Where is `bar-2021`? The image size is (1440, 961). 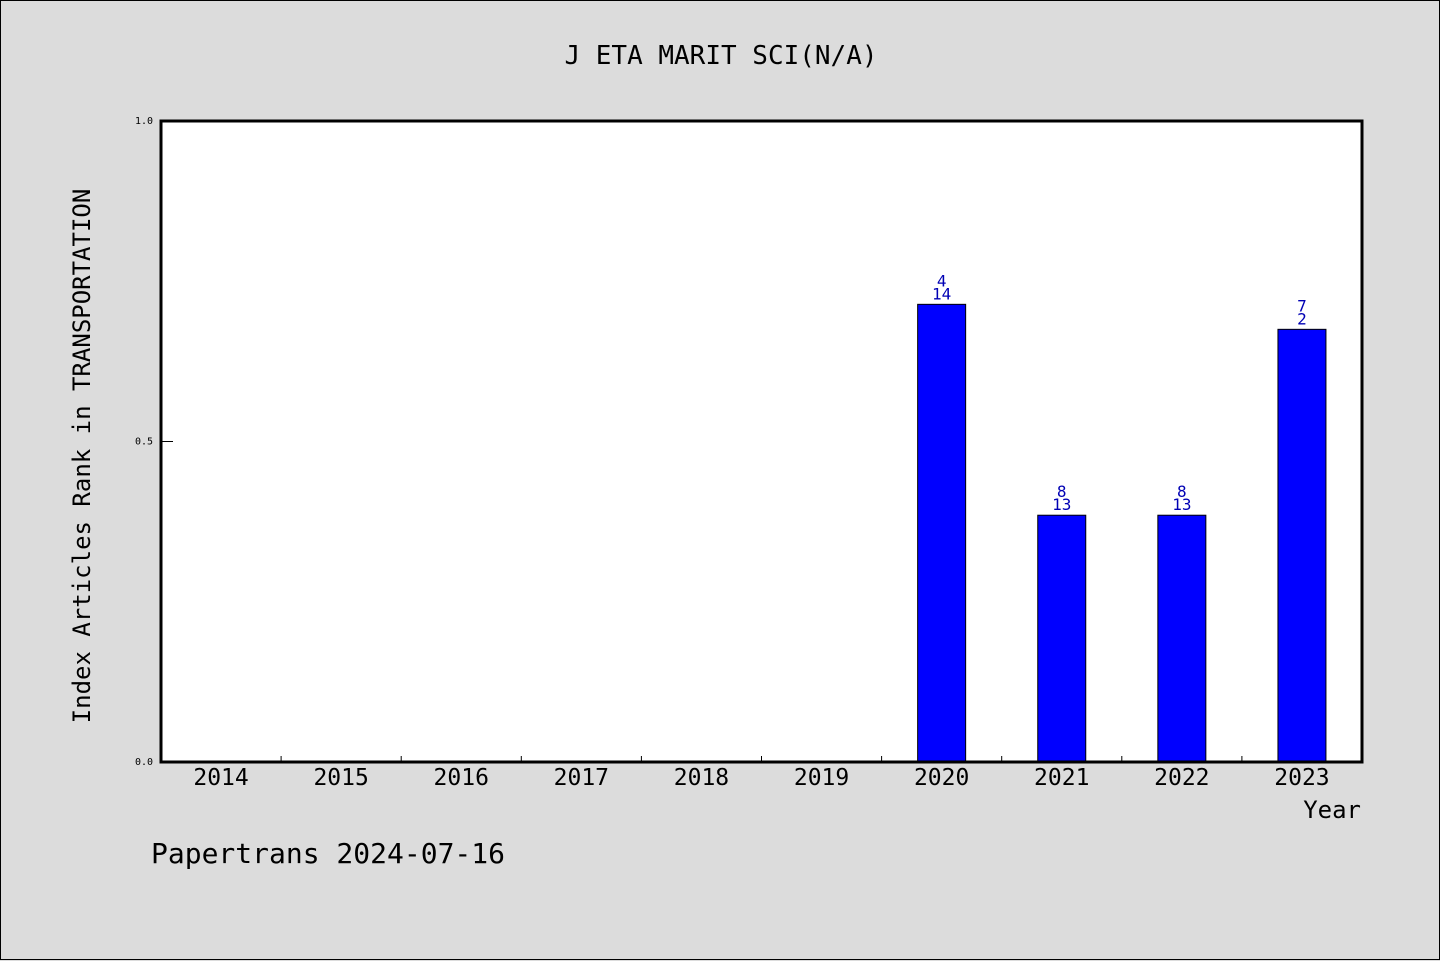
bar-2021 is located at coordinates (1062, 638).